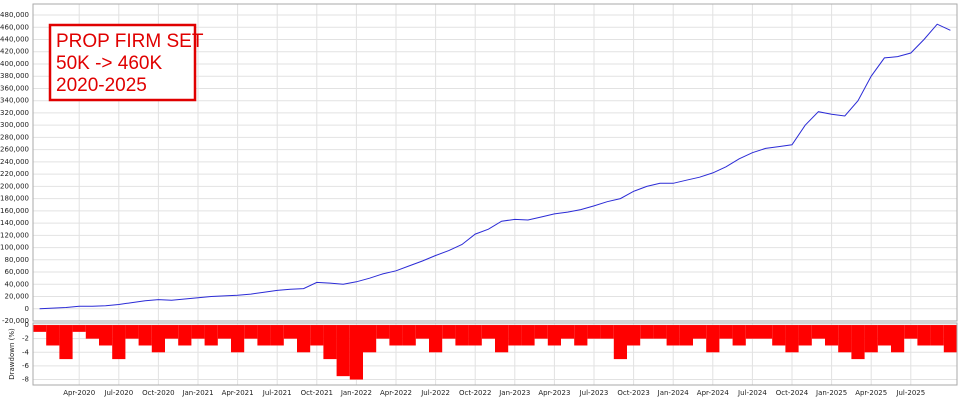 Image resolution: width=960 pixels, height=400 pixels. I want to click on x-tick-label: Apr-2022, so click(396, 393).